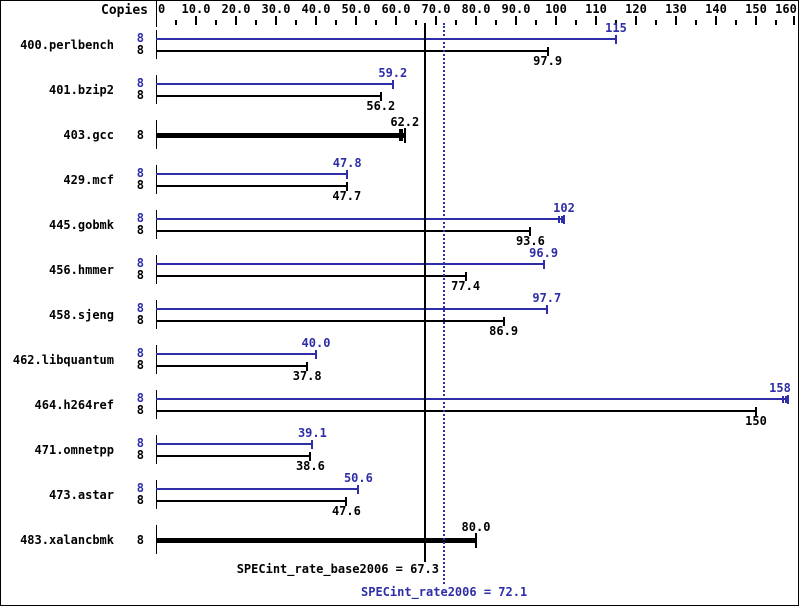 The image size is (799, 606). What do you see at coordinates (444, 303) in the screenshot?
I see `peak-mean-line` at bounding box center [444, 303].